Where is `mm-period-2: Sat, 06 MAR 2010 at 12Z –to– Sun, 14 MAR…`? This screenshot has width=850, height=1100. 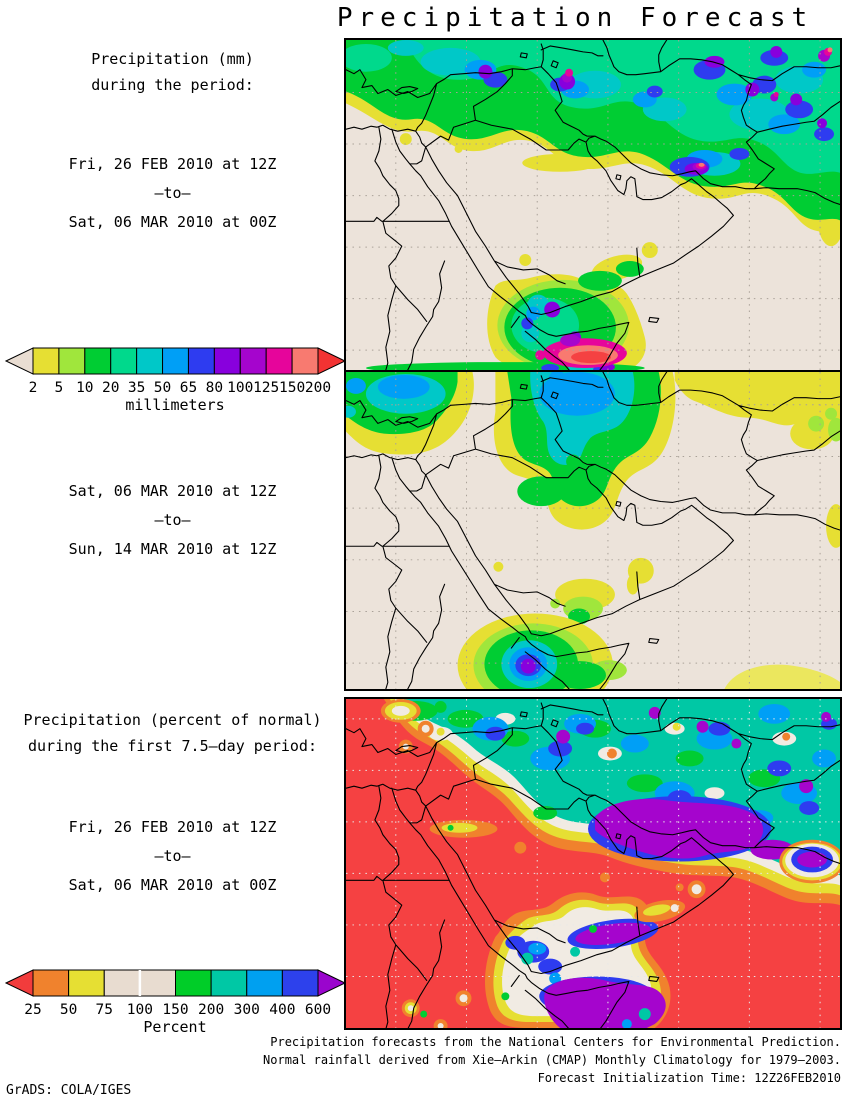 mm-period-2: Sat, 06 MAR 2010 at 12Z –to– Sun, 14 MAR… is located at coordinates (172, 520).